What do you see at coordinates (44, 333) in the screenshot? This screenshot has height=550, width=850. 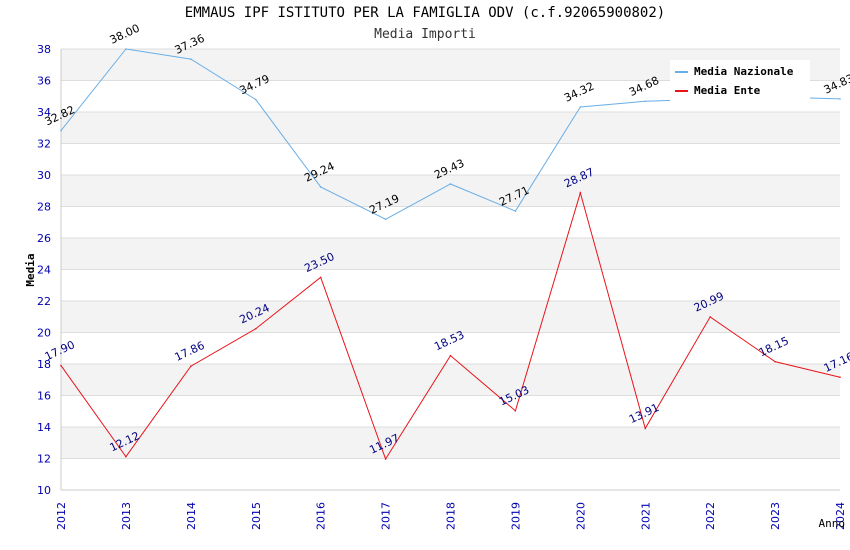 I see `y-tick-label: 20` at bounding box center [44, 333].